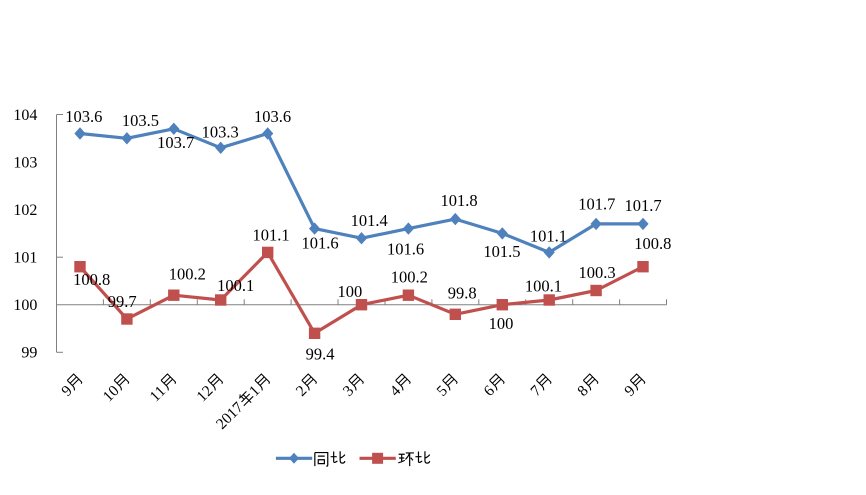 Image resolution: width=866 pixels, height=495 pixels. I want to click on svg-text: 101, so click(25, 258).